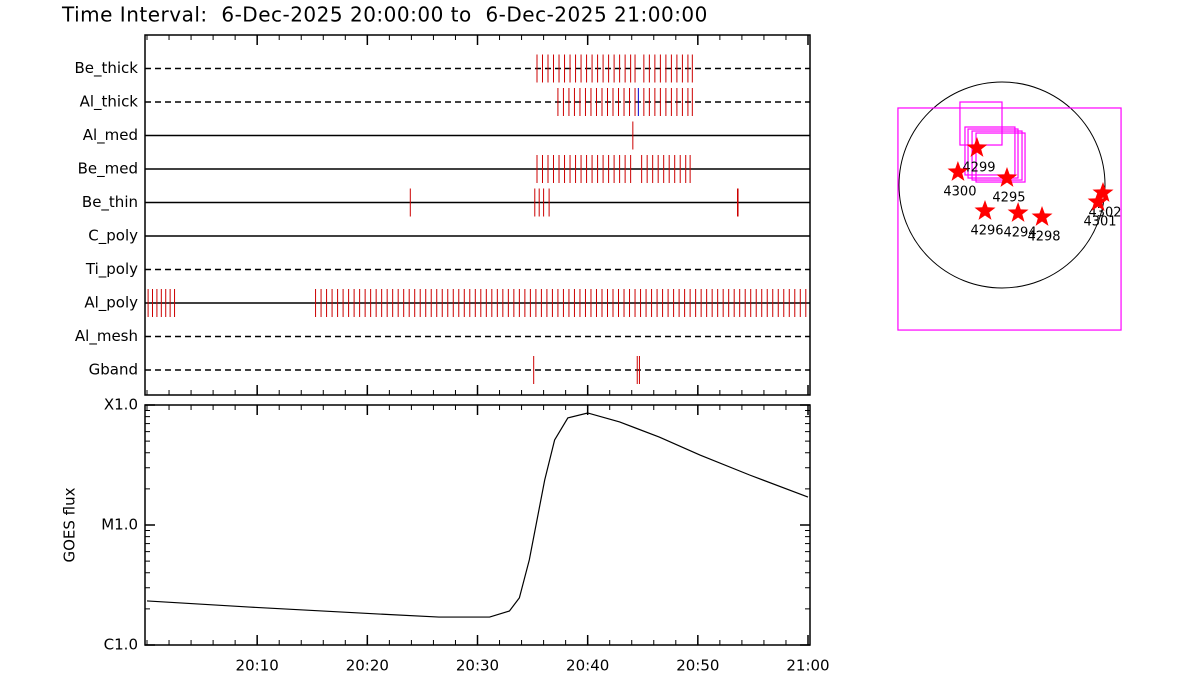 Image resolution: width=1200 pixels, height=700 pixels. I want to click on x-tick-label: 21:00, so click(807, 666).